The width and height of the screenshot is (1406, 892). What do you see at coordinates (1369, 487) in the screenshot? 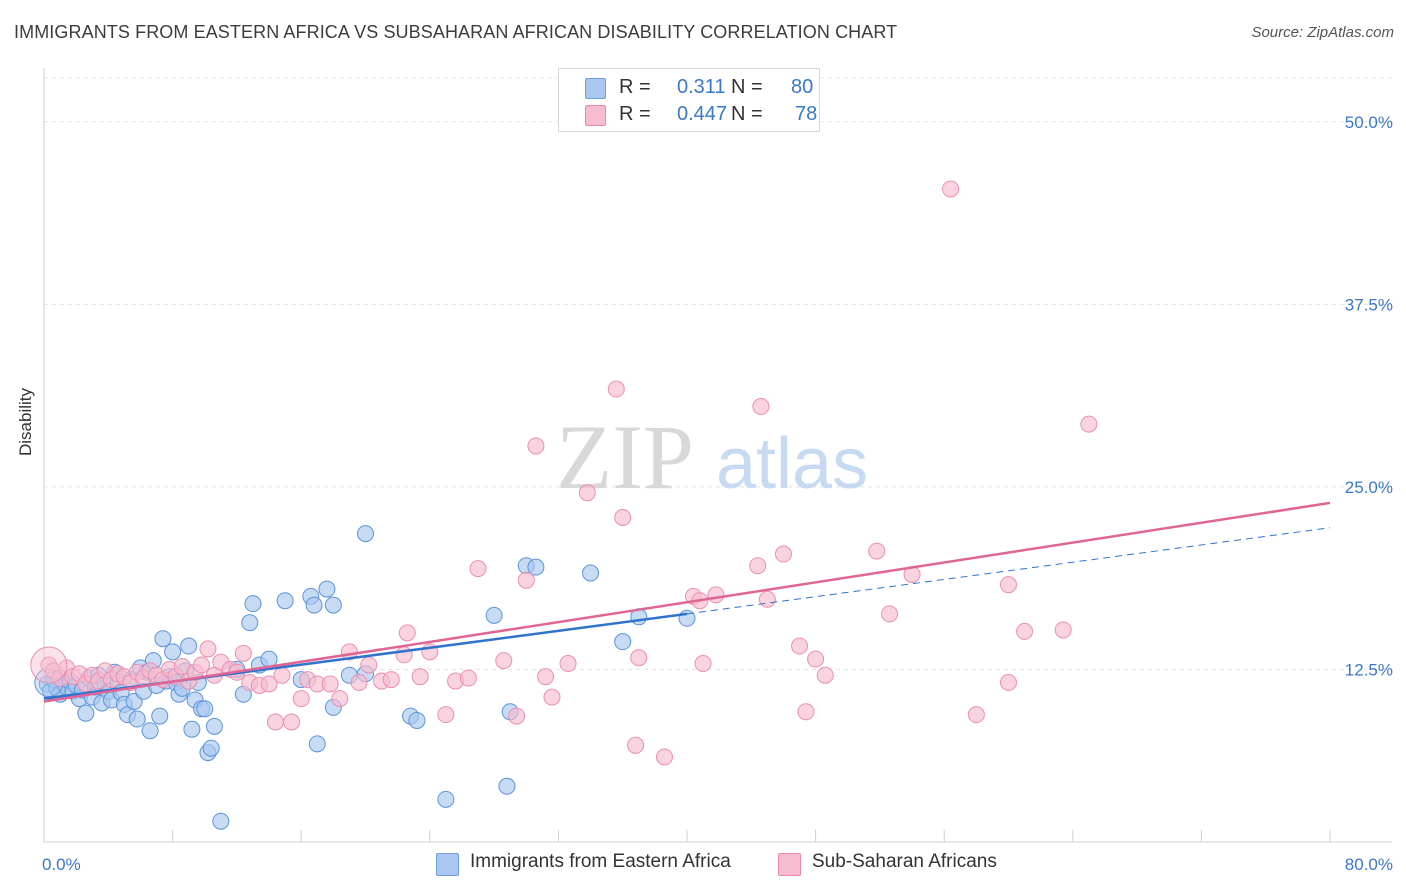
I see `y-tick-label: 25.0%` at bounding box center [1369, 487].